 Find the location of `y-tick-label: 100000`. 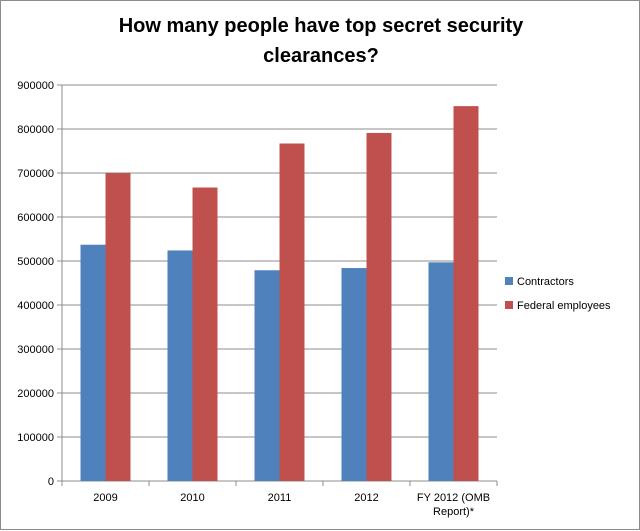

y-tick-label: 100000 is located at coordinates (35, 438).